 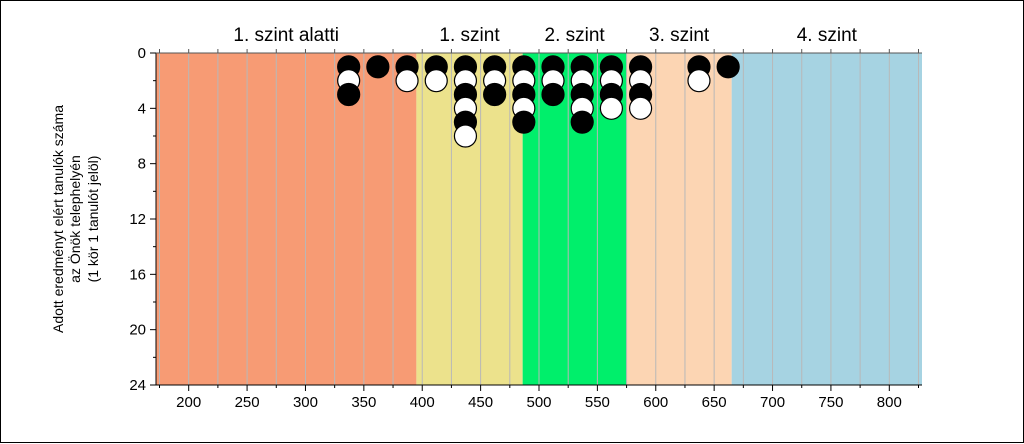 I want to click on x-tick-label: 550, so click(x=597, y=402).